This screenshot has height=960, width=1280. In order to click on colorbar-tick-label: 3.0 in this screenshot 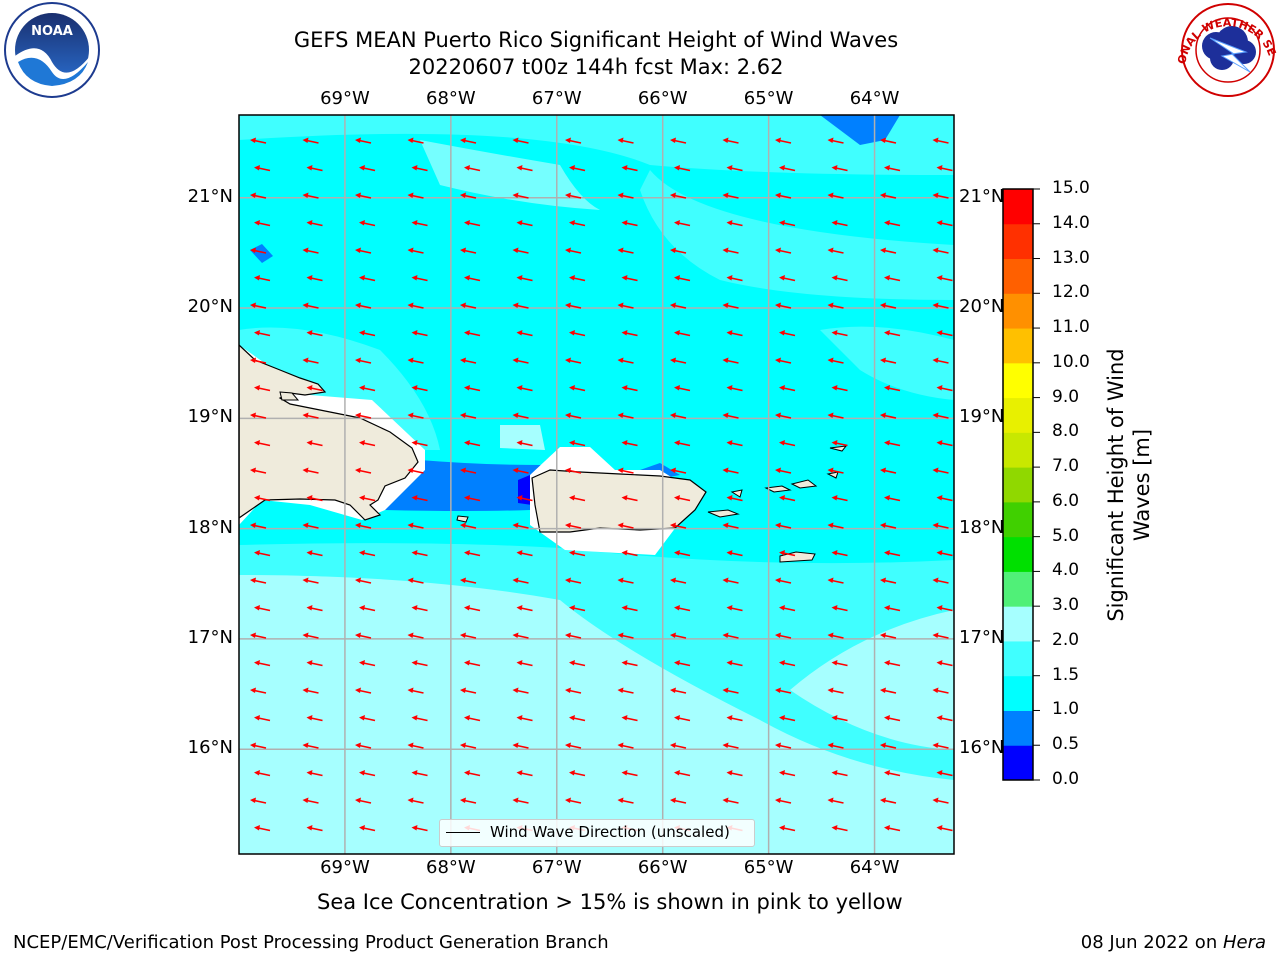, I will do `click(1066, 605)`.